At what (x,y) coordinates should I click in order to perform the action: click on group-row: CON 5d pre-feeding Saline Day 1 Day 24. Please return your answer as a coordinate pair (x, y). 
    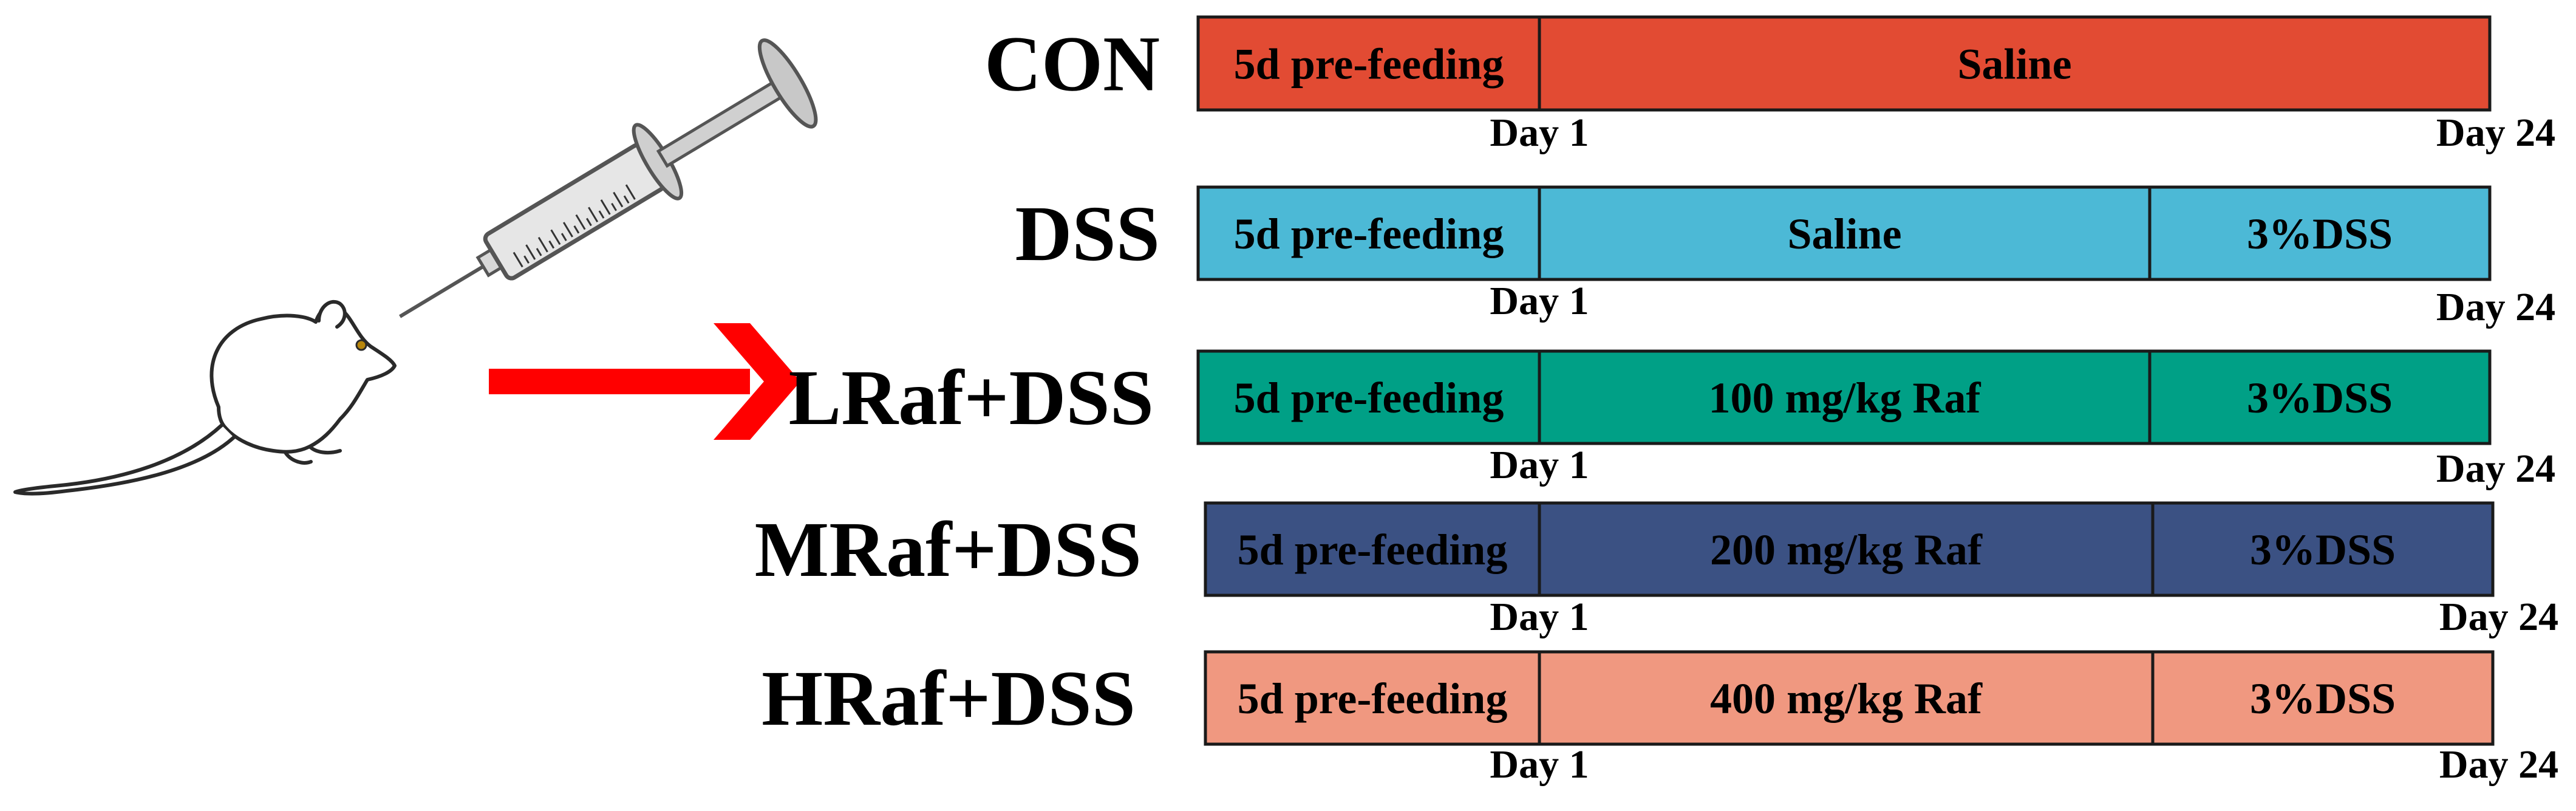
    Looking at the image, I should click on (1770, 85).